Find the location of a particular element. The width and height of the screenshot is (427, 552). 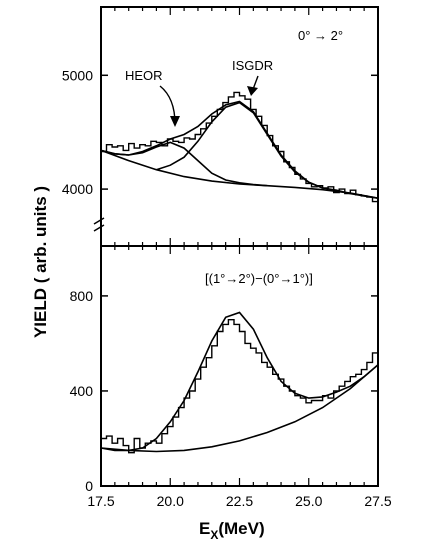

peak-label-heor: HEOR is located at coordinates (144, 75).